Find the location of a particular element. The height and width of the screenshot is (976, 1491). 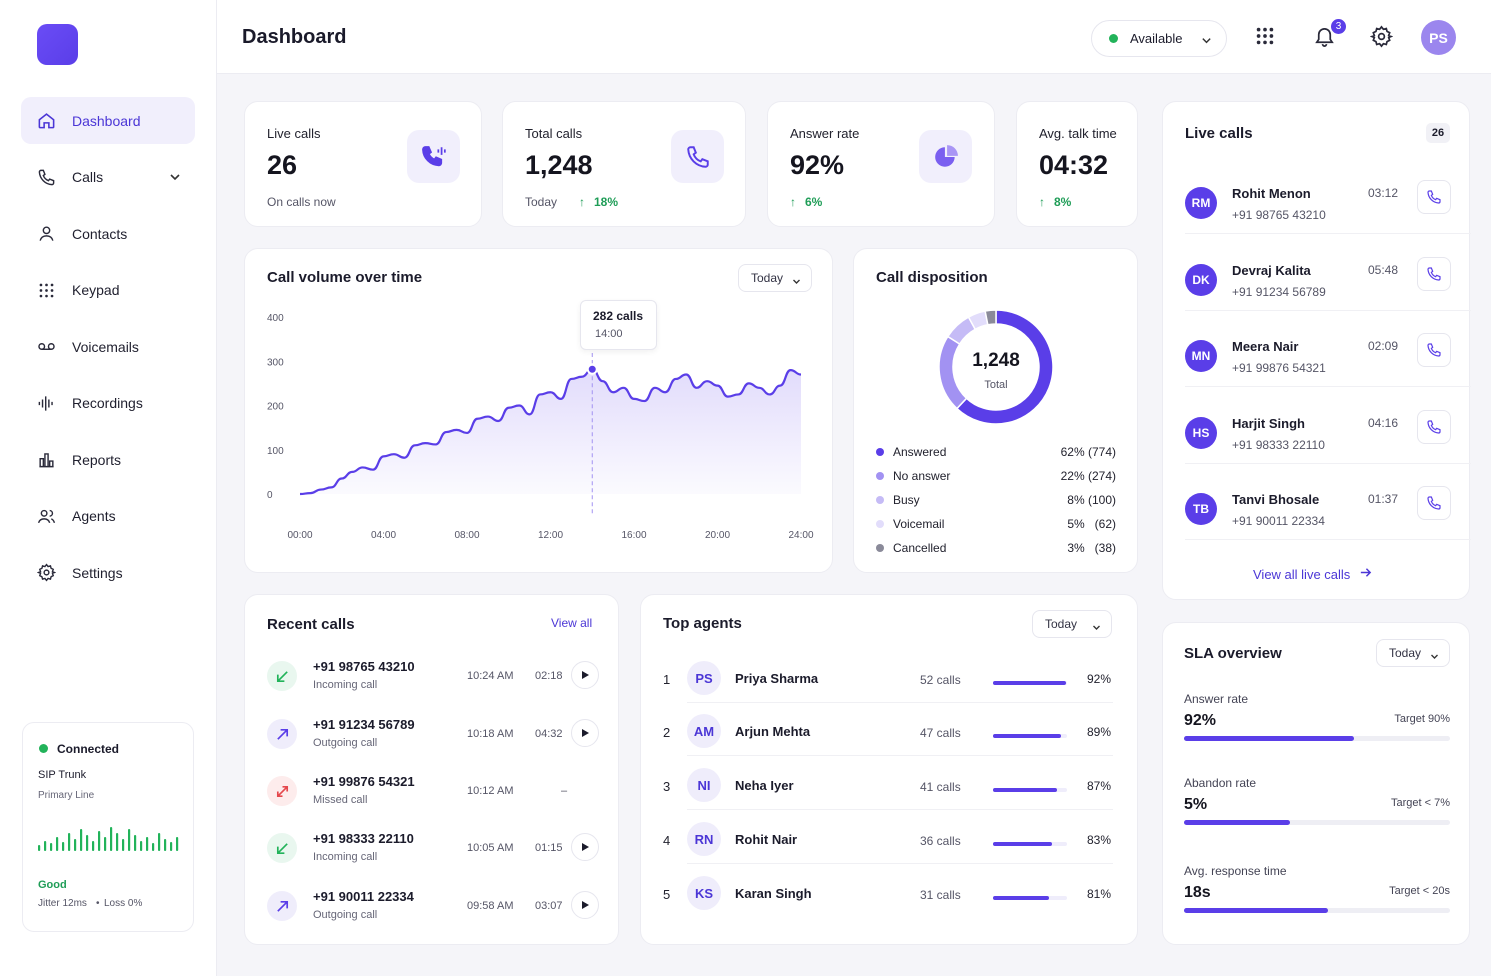

x-tick-label: 24:00 is located at coordinates (800, 535).